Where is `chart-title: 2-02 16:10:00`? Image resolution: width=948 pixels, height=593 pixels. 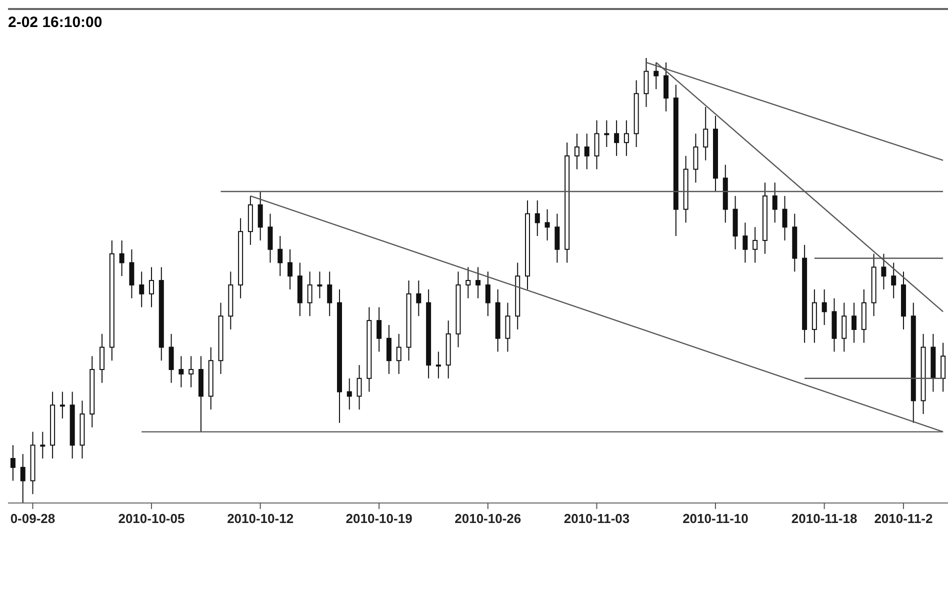 chart-title: 2-02 16:10:00 is located at coordinates (56, 23).